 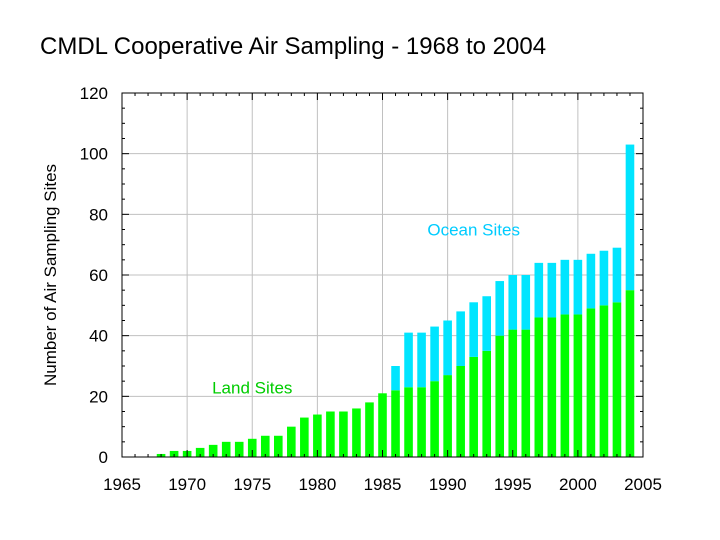 I want to click on annotation-ocean-sites: Ocean Sites, so click(x=473, y=230).